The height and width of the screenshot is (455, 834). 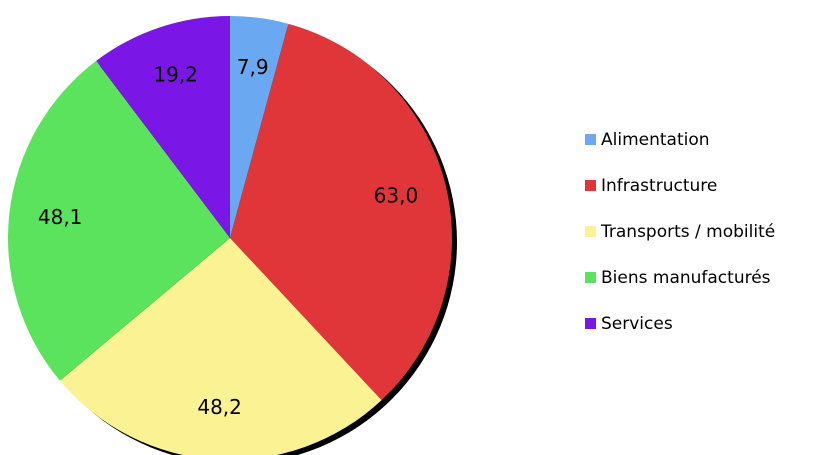 I want to click on data-label: 48,2, so click(x=219, y=407).